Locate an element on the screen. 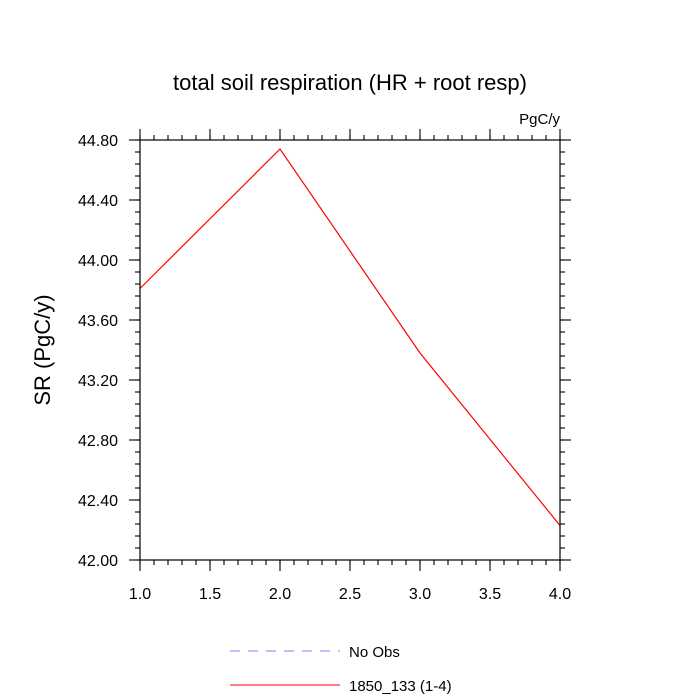  y-tick-label: 42.80 is located at coordinates (98, 441).